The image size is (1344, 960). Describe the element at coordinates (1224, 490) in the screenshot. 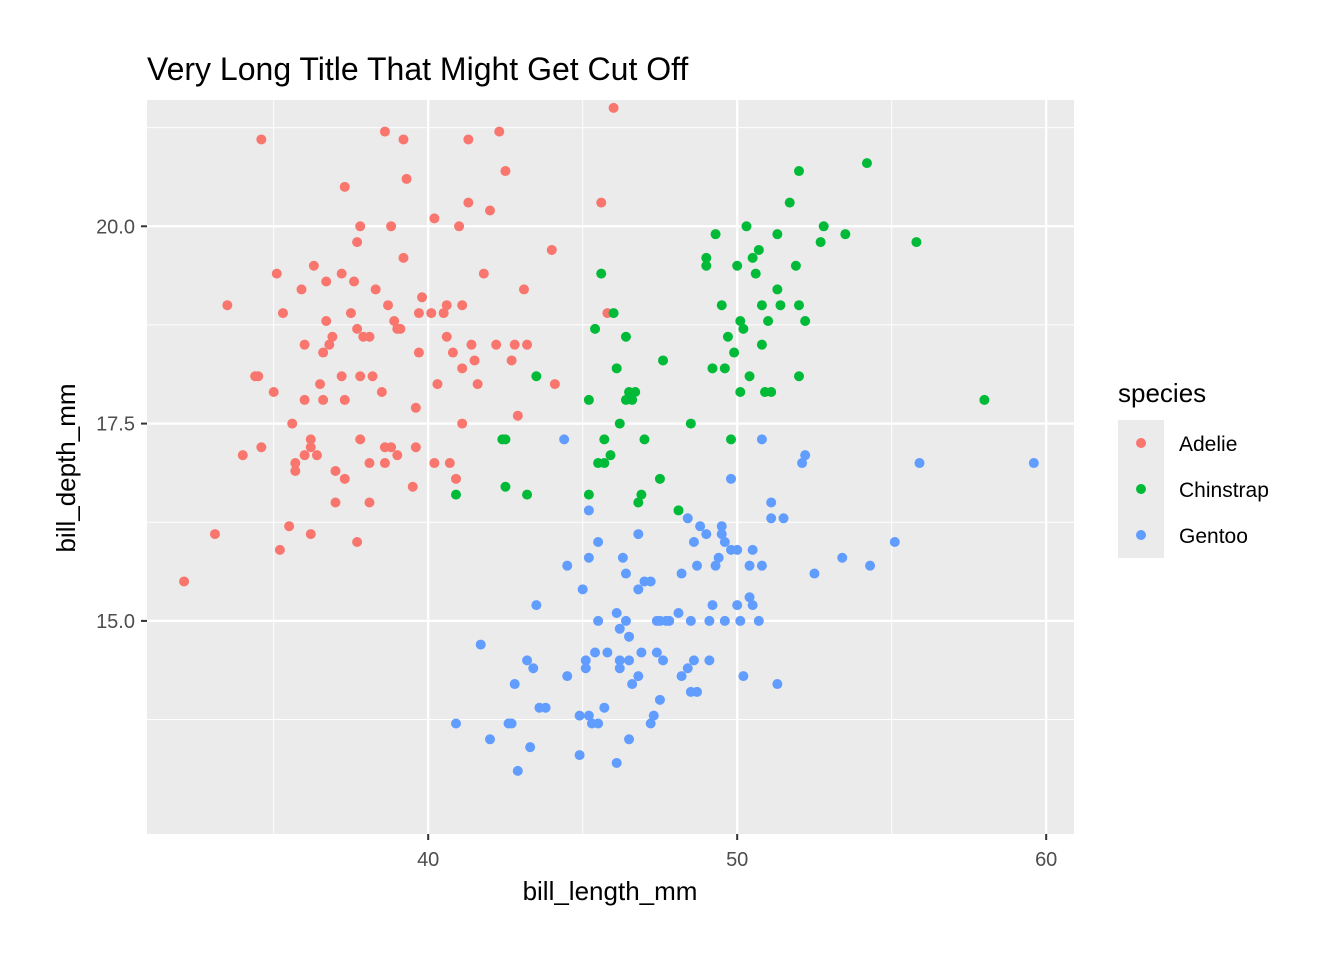

I see `legend-label-chinstrap: Chinstrap` at that location.